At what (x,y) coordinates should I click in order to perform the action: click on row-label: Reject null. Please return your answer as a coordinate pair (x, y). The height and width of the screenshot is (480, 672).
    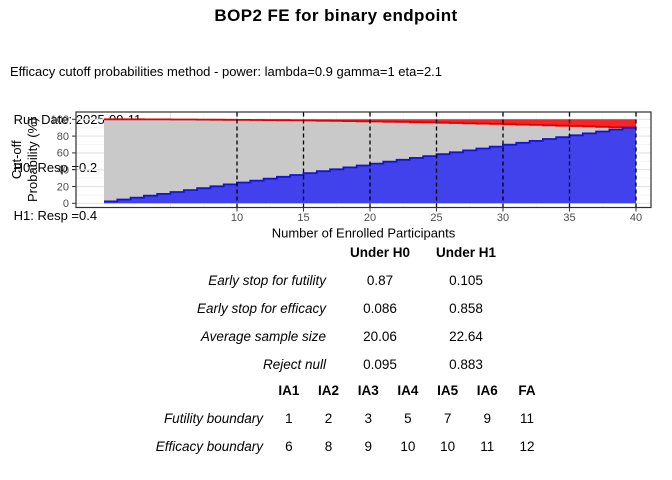
    Looking at the image, I should click on (294, 365).